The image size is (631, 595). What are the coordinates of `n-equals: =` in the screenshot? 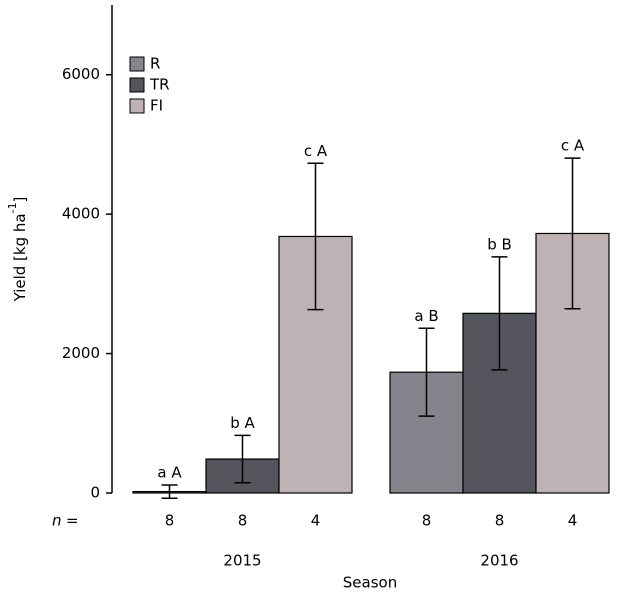 It's located at (72, 521).